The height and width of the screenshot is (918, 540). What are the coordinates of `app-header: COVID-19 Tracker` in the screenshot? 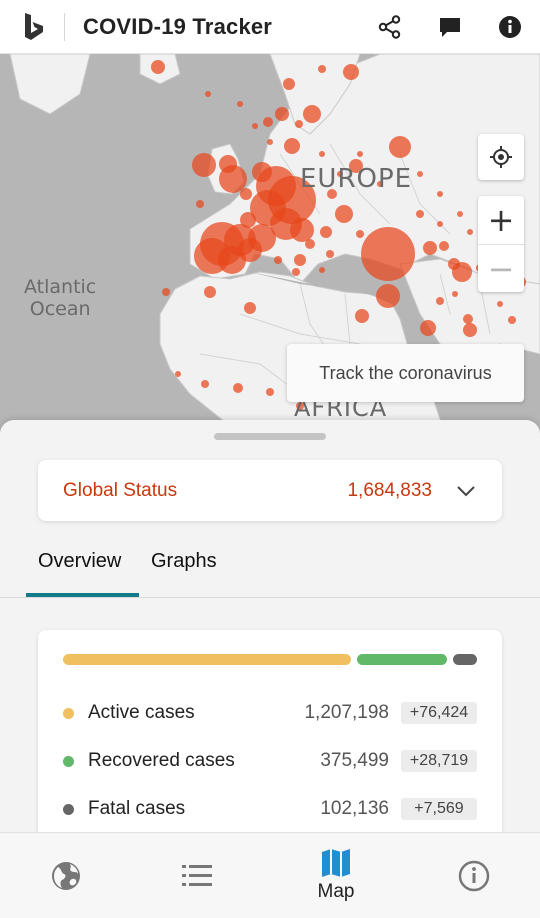 It's located at (270, 27).